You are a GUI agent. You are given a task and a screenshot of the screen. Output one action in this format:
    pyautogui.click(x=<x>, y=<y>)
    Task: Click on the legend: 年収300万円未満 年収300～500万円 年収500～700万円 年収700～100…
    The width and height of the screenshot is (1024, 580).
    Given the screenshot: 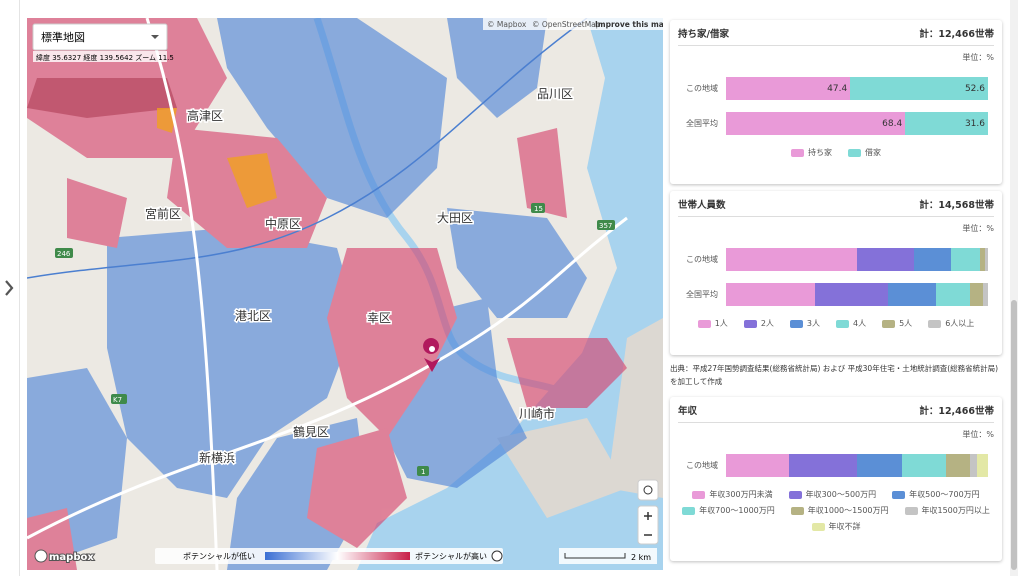 What is the action you would take?
    pyautogui.click(x=836, y=510)
    